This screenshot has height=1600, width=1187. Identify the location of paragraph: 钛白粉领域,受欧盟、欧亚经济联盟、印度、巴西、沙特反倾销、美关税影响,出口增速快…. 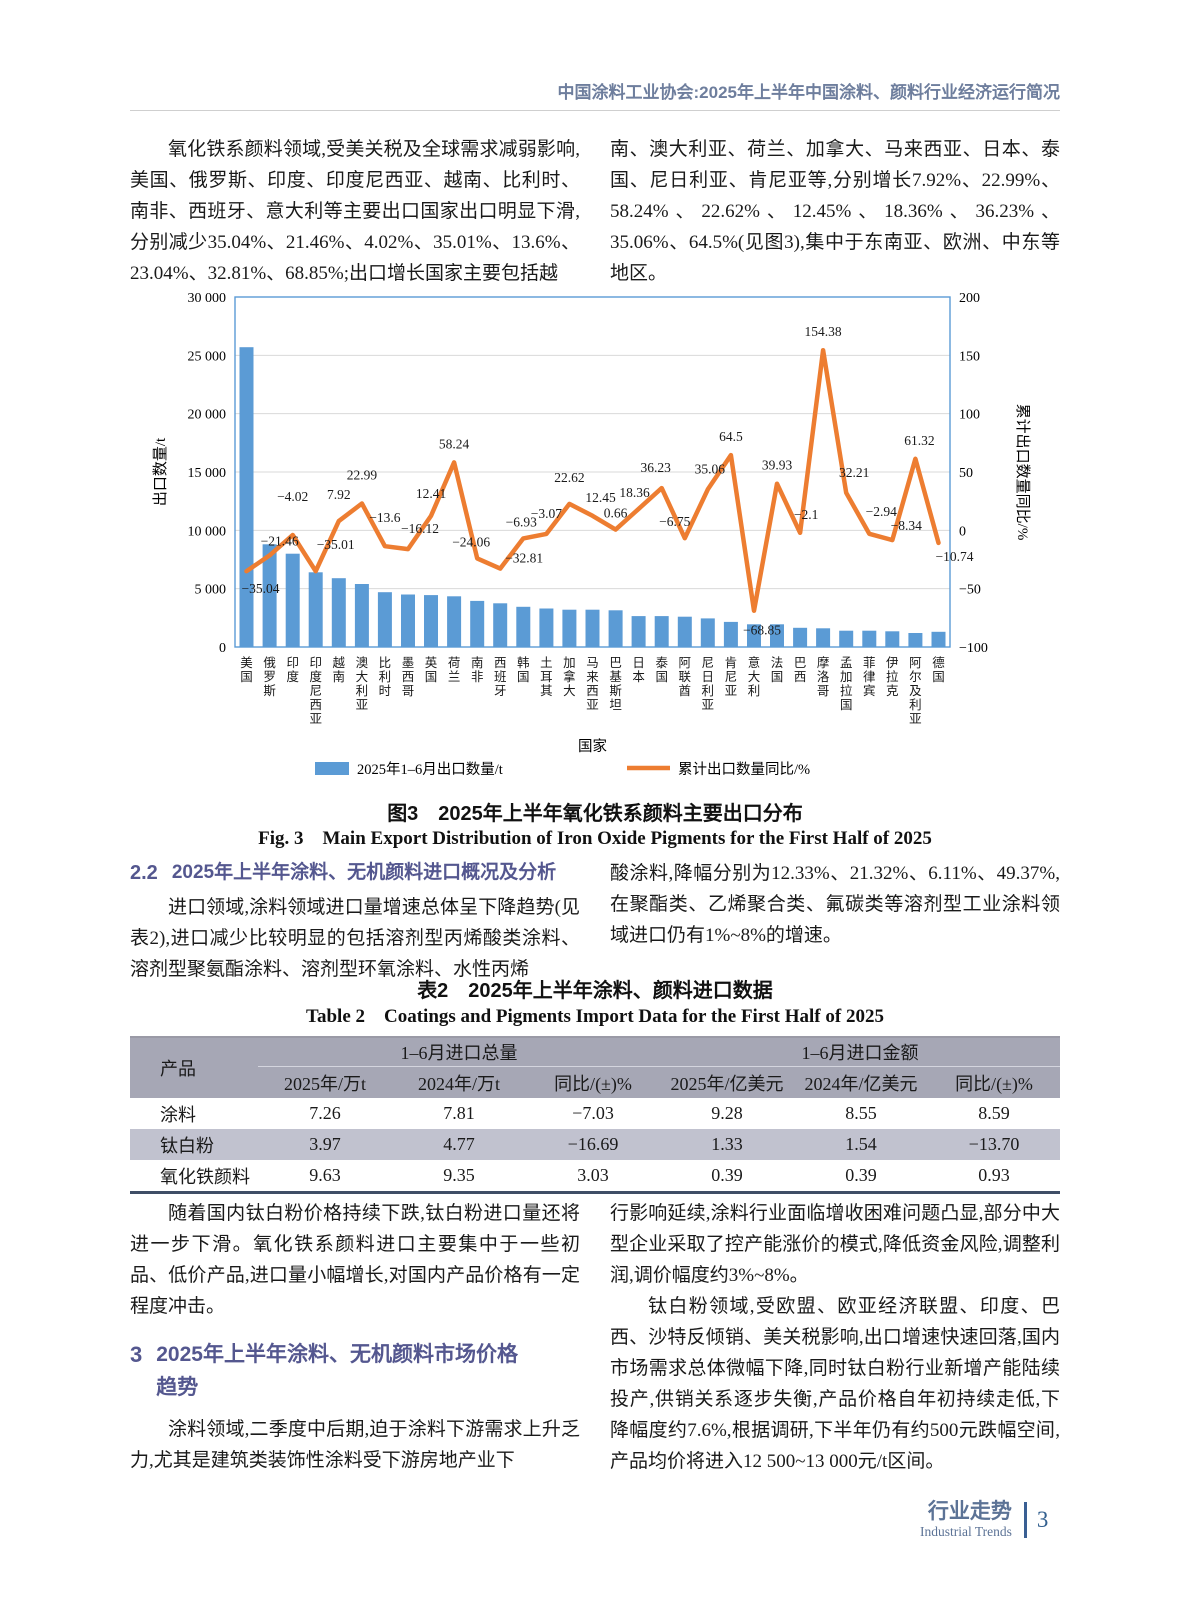
(835, 1384).